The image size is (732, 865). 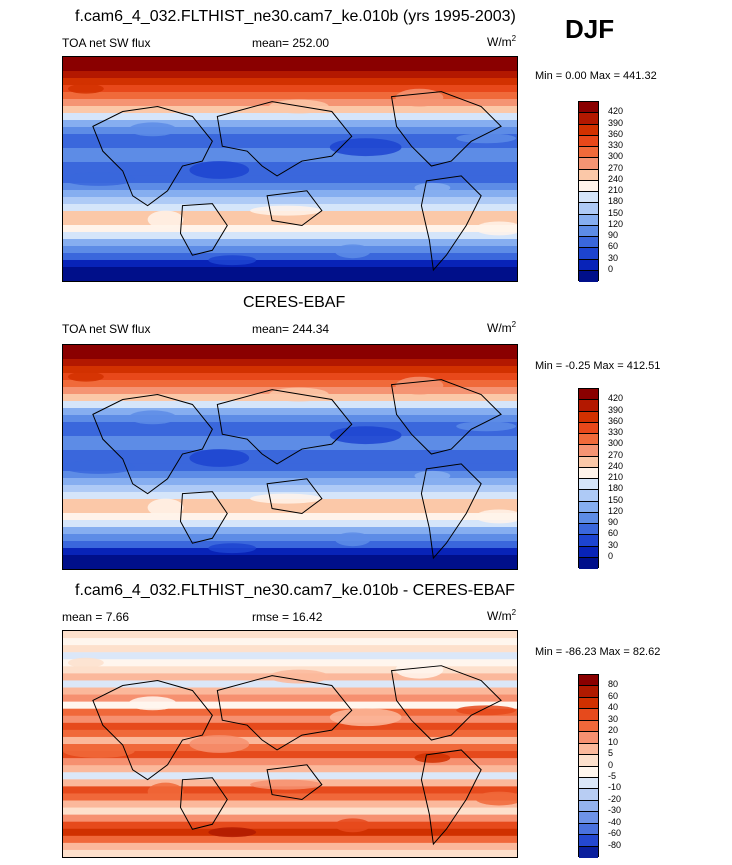 What do you see at coordinates (613, 730) in the screenshot?
I see `colorbar-tick-label: 20` at bounding box center [613, 730].